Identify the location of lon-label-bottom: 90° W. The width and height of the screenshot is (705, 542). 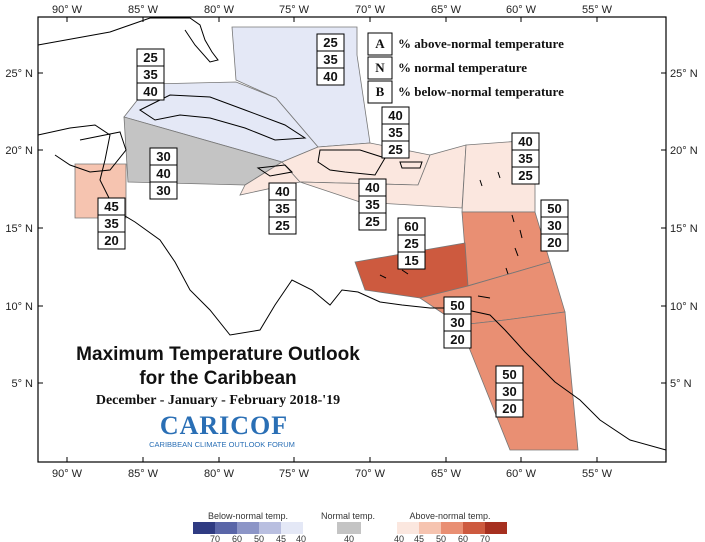
(67, 474).